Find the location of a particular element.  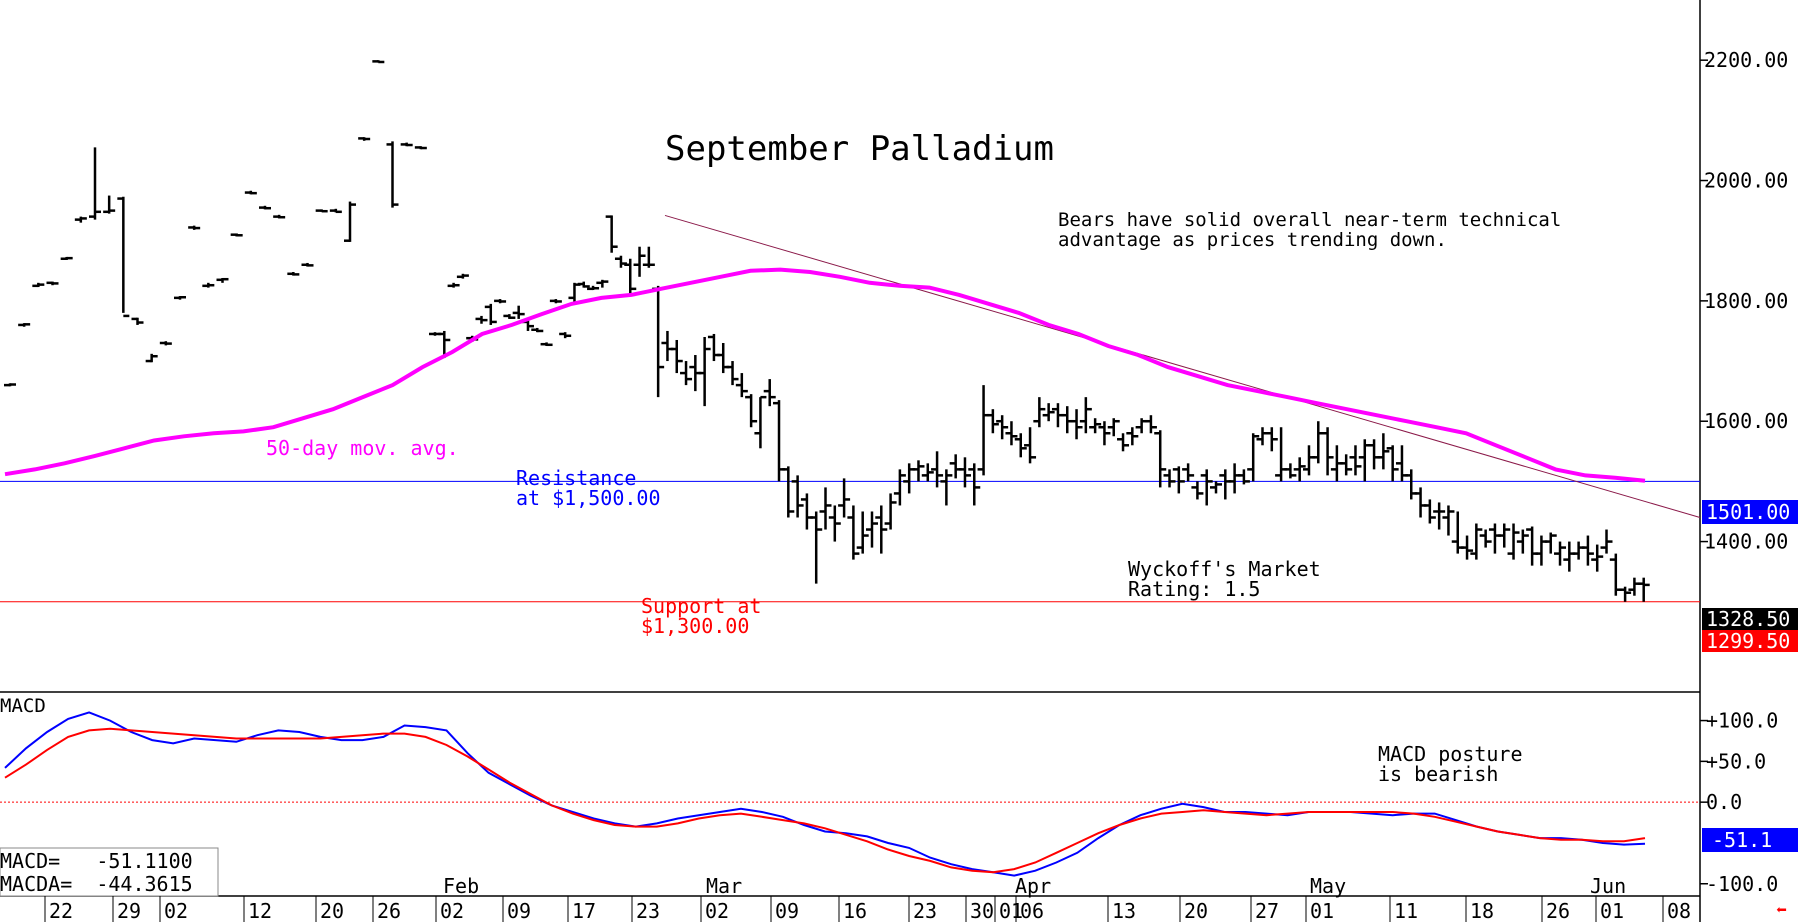

price-tick-label: 1400.00 is located at coordinates (1746, 542).